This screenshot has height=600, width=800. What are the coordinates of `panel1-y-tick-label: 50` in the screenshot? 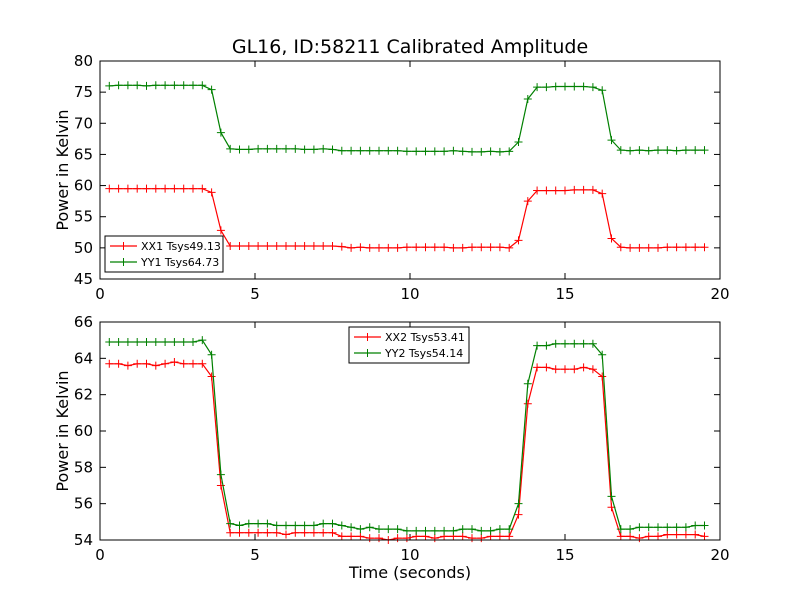 It's located at (83, 248).